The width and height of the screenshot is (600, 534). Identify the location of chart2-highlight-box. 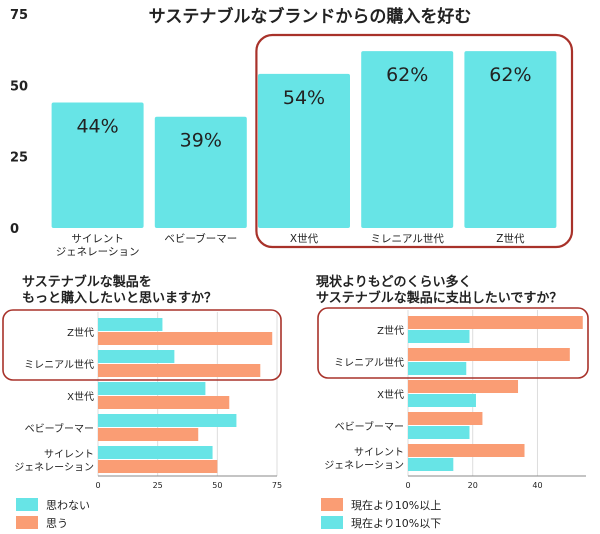
(142, 345).